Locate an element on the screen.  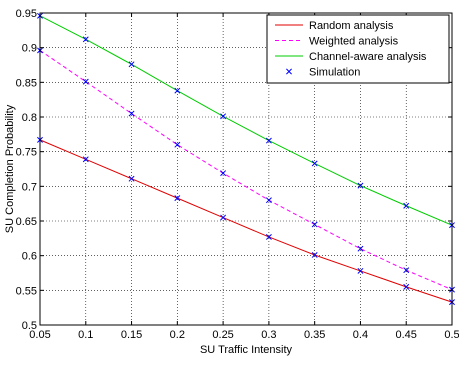
y-axis-label: SU Completion Probability is located at coordinates (10, 168).